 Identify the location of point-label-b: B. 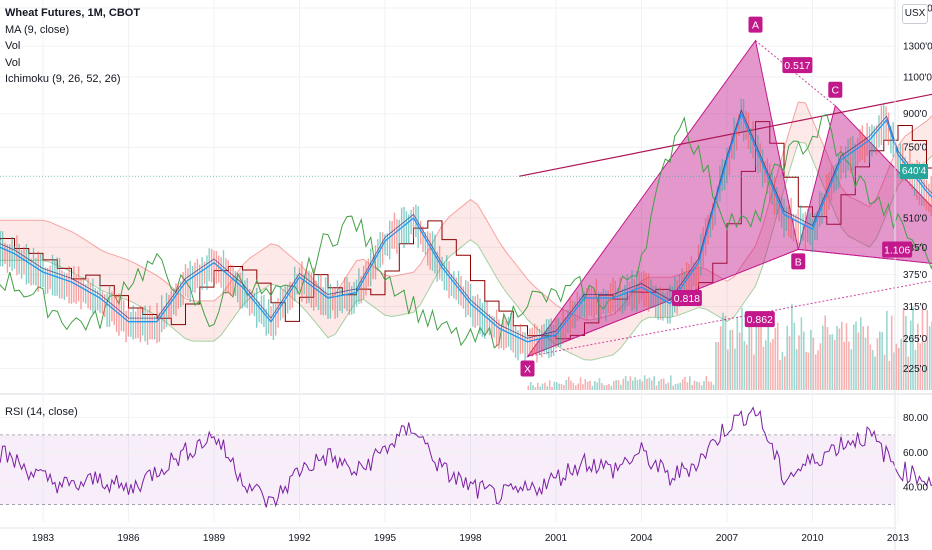
(798, 262).